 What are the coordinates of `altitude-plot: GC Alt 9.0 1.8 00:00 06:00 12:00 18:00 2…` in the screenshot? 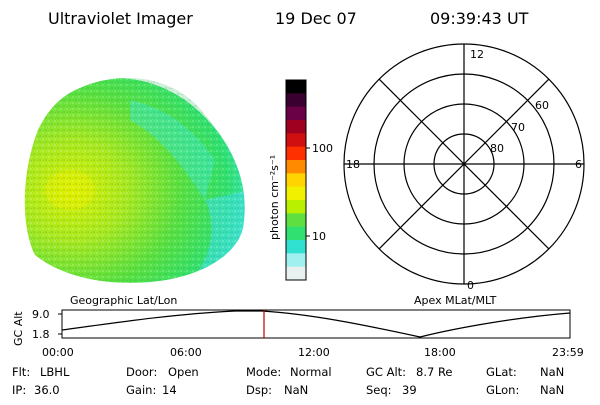 It's located at (298, 333).